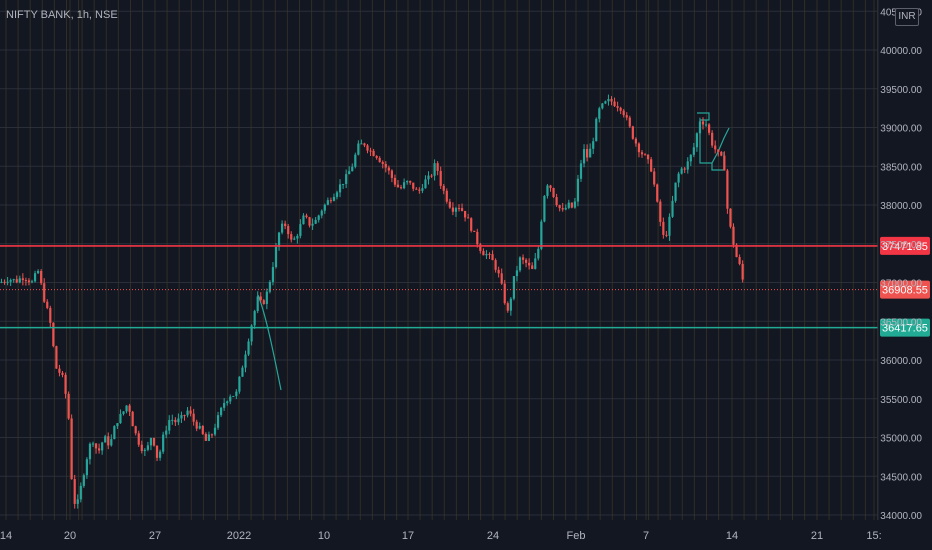 The width and height of the screenshot is (932, 550). Describe the element at coordinates (901, 167) in the screenshot. I see `price-tick-label: 38500.00` at that location.